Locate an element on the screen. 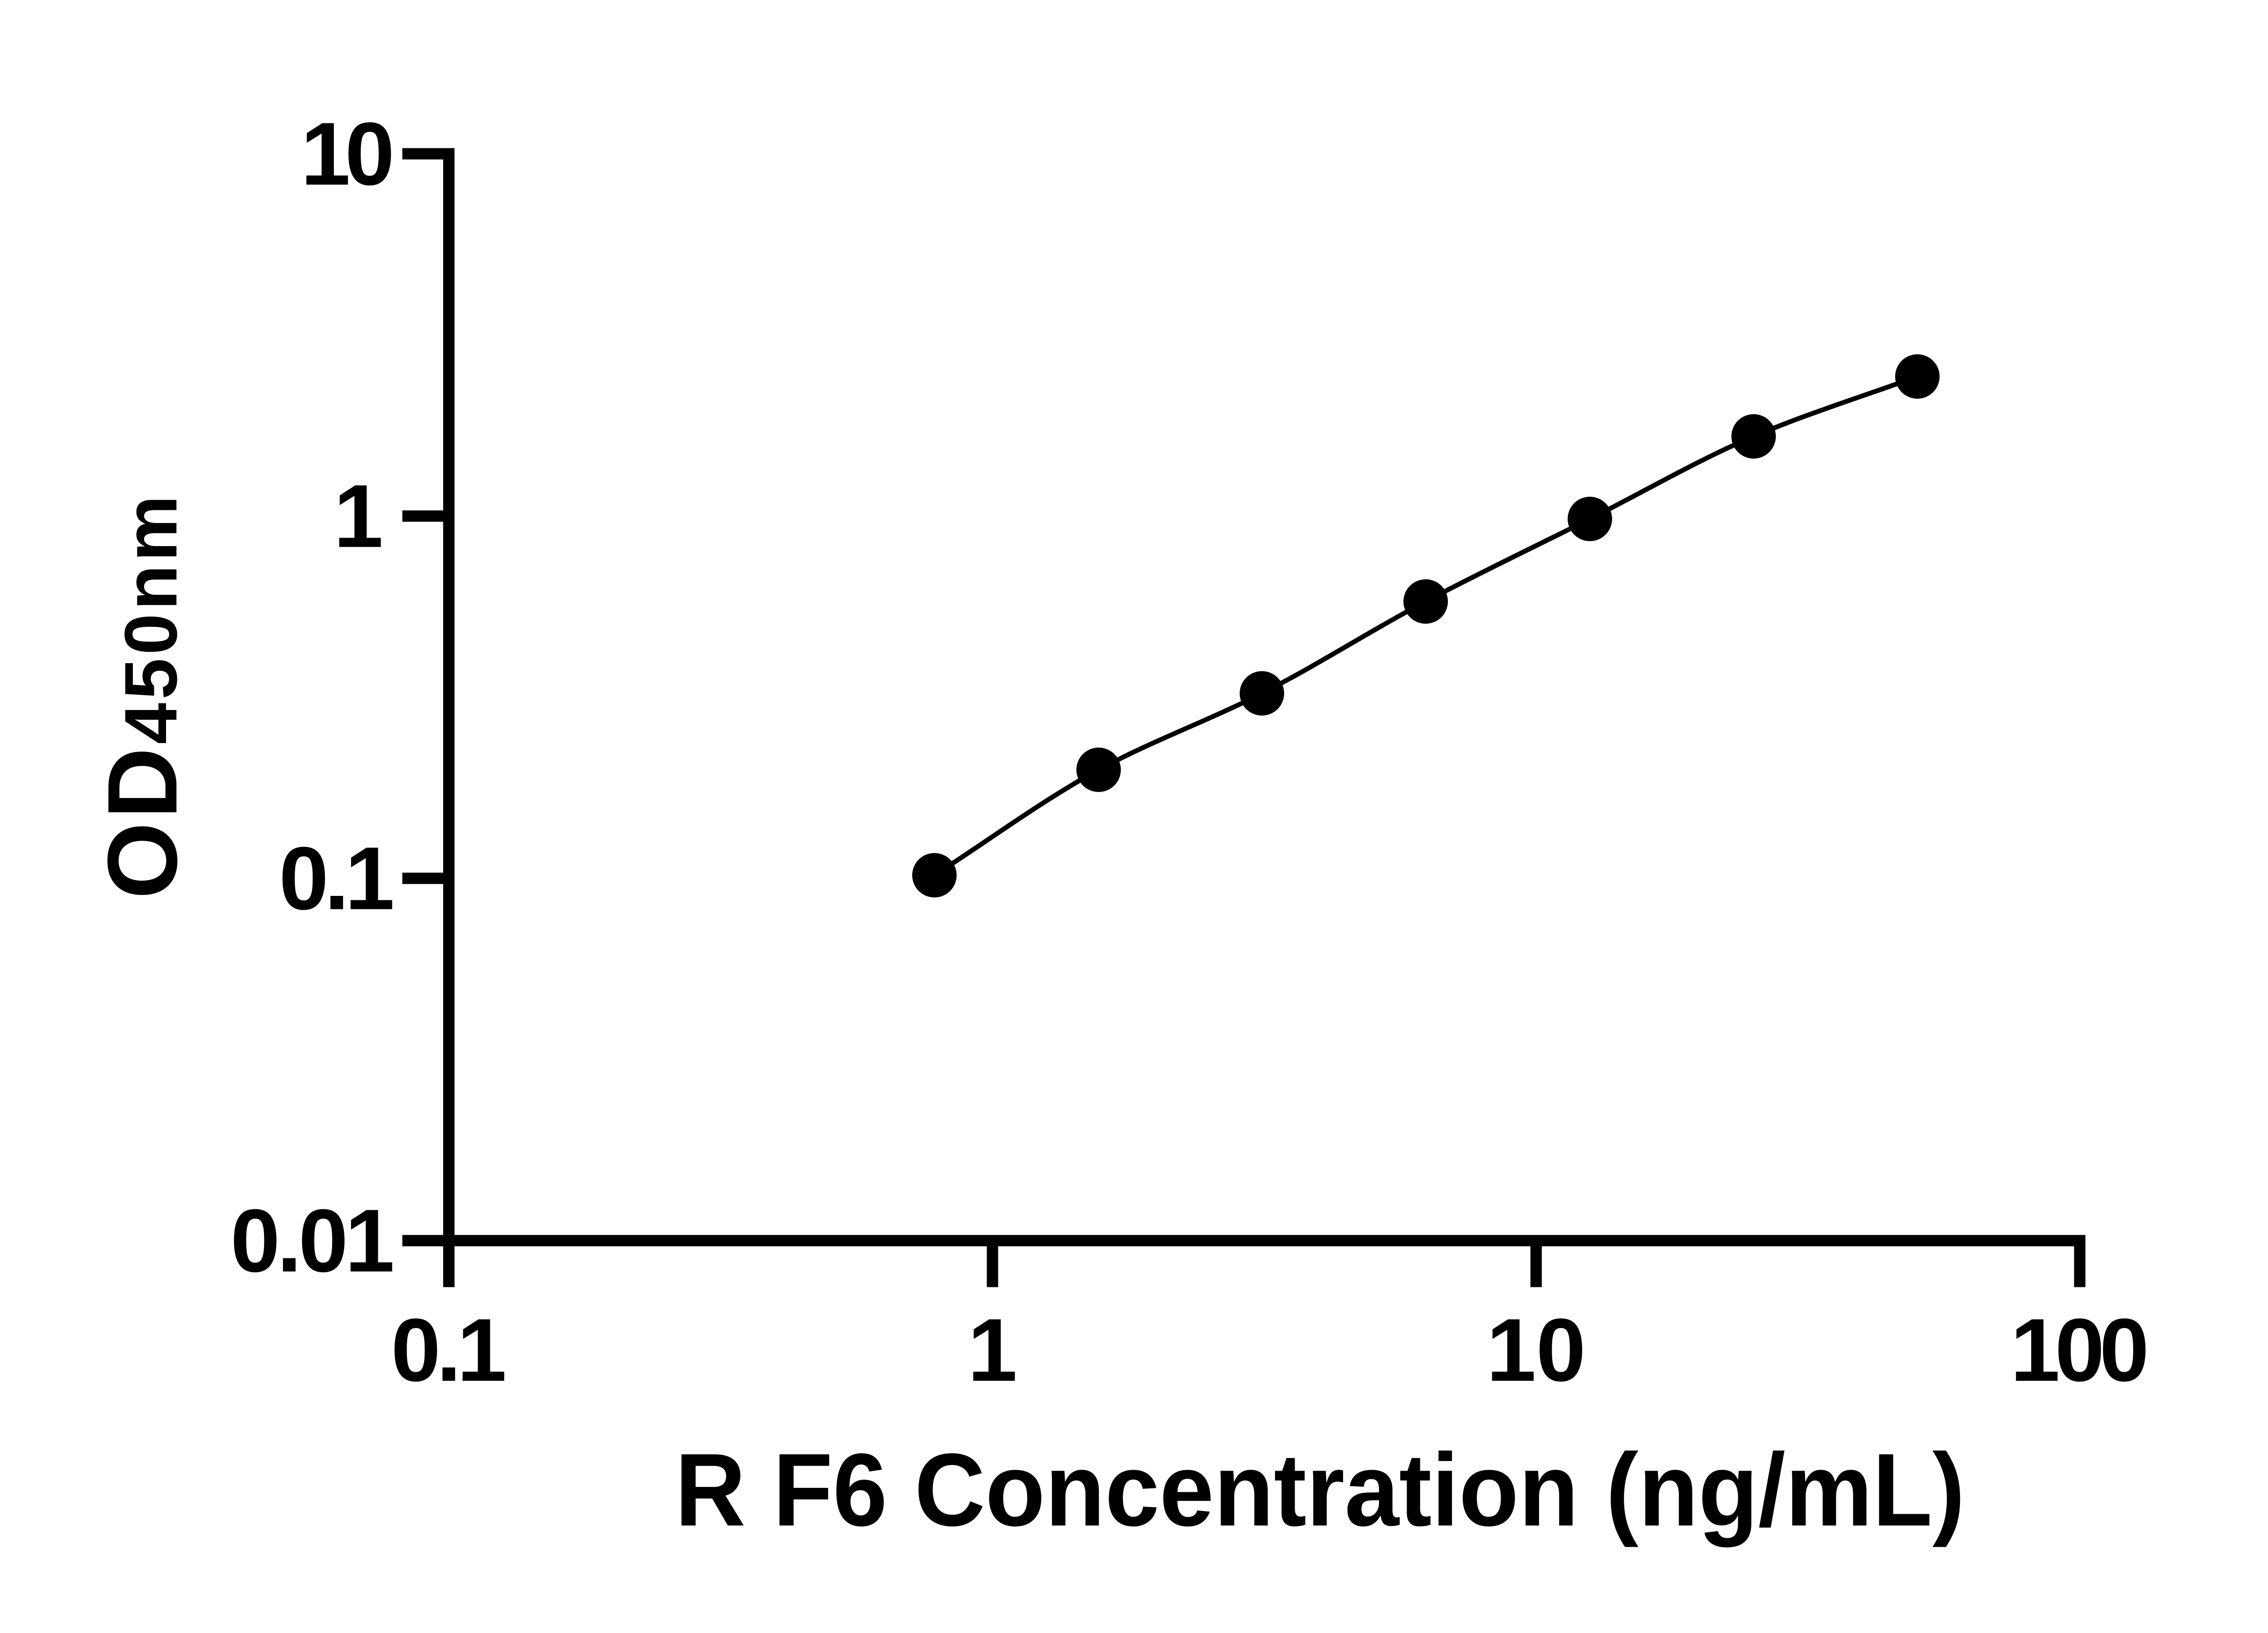 The image size is (2268, 1633). svg-text: 100 is located at coordinates (2079, 1350).